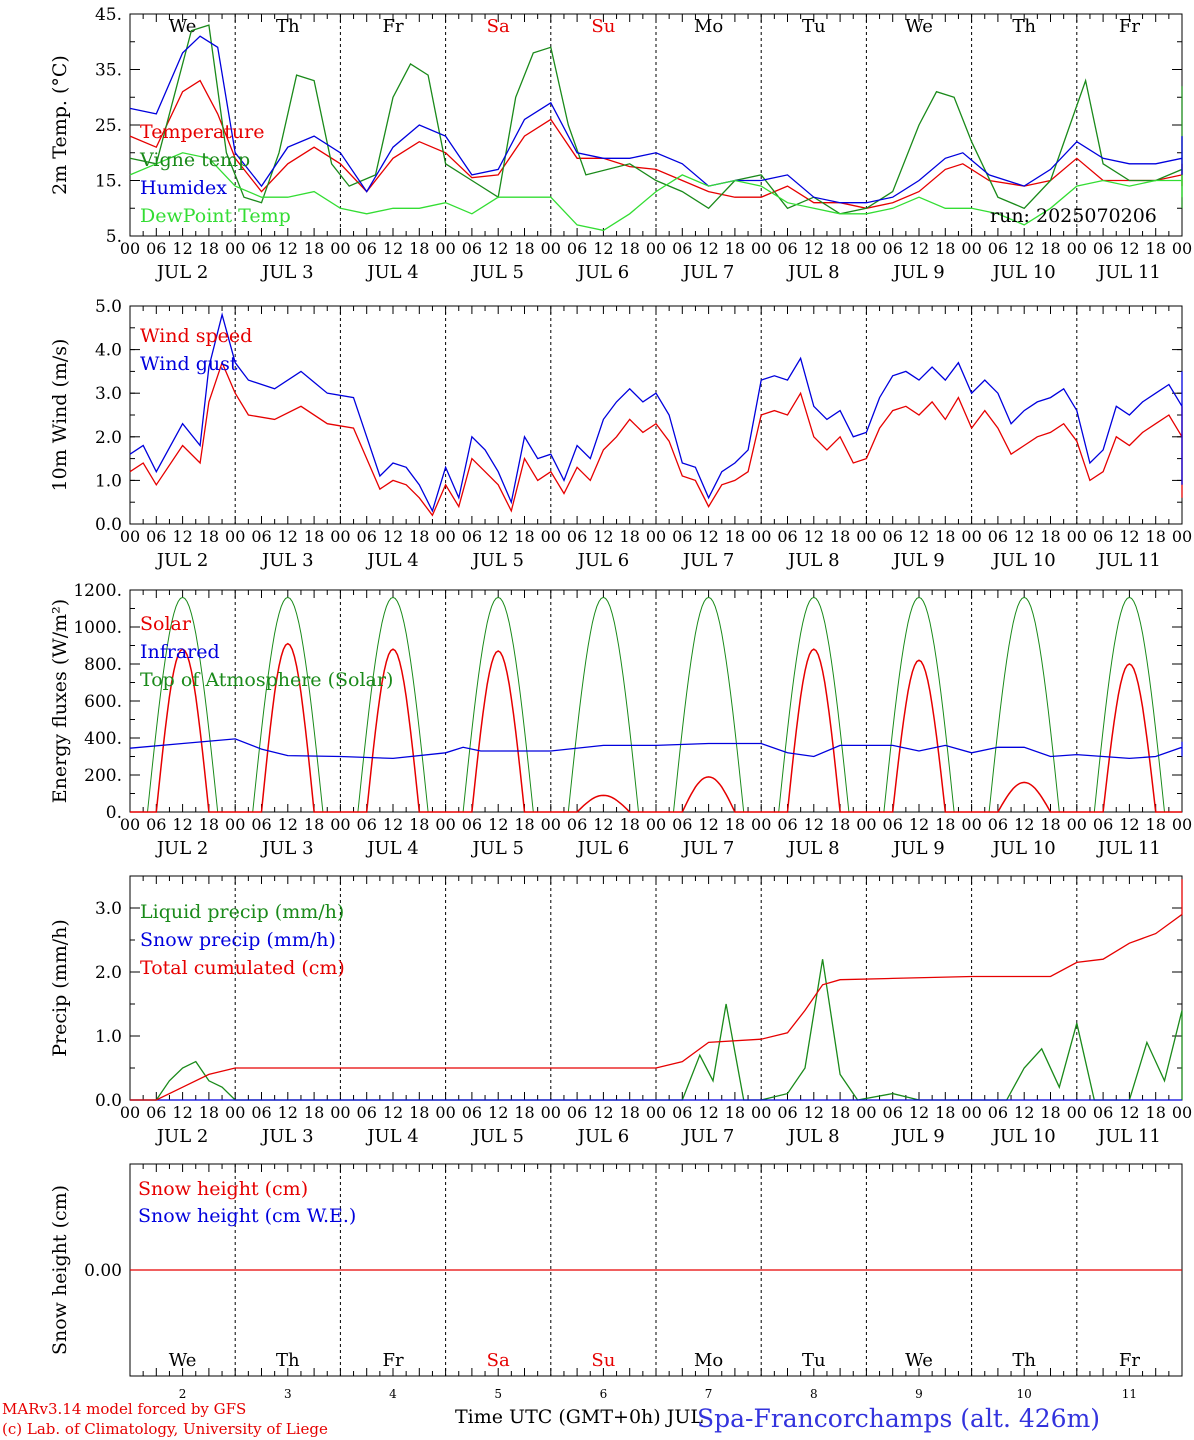  What do you see at coordinates (1073, 216) in the screenshot?
I see `run-annotation: run: 2025070206` at bounding box center [1073, 216].